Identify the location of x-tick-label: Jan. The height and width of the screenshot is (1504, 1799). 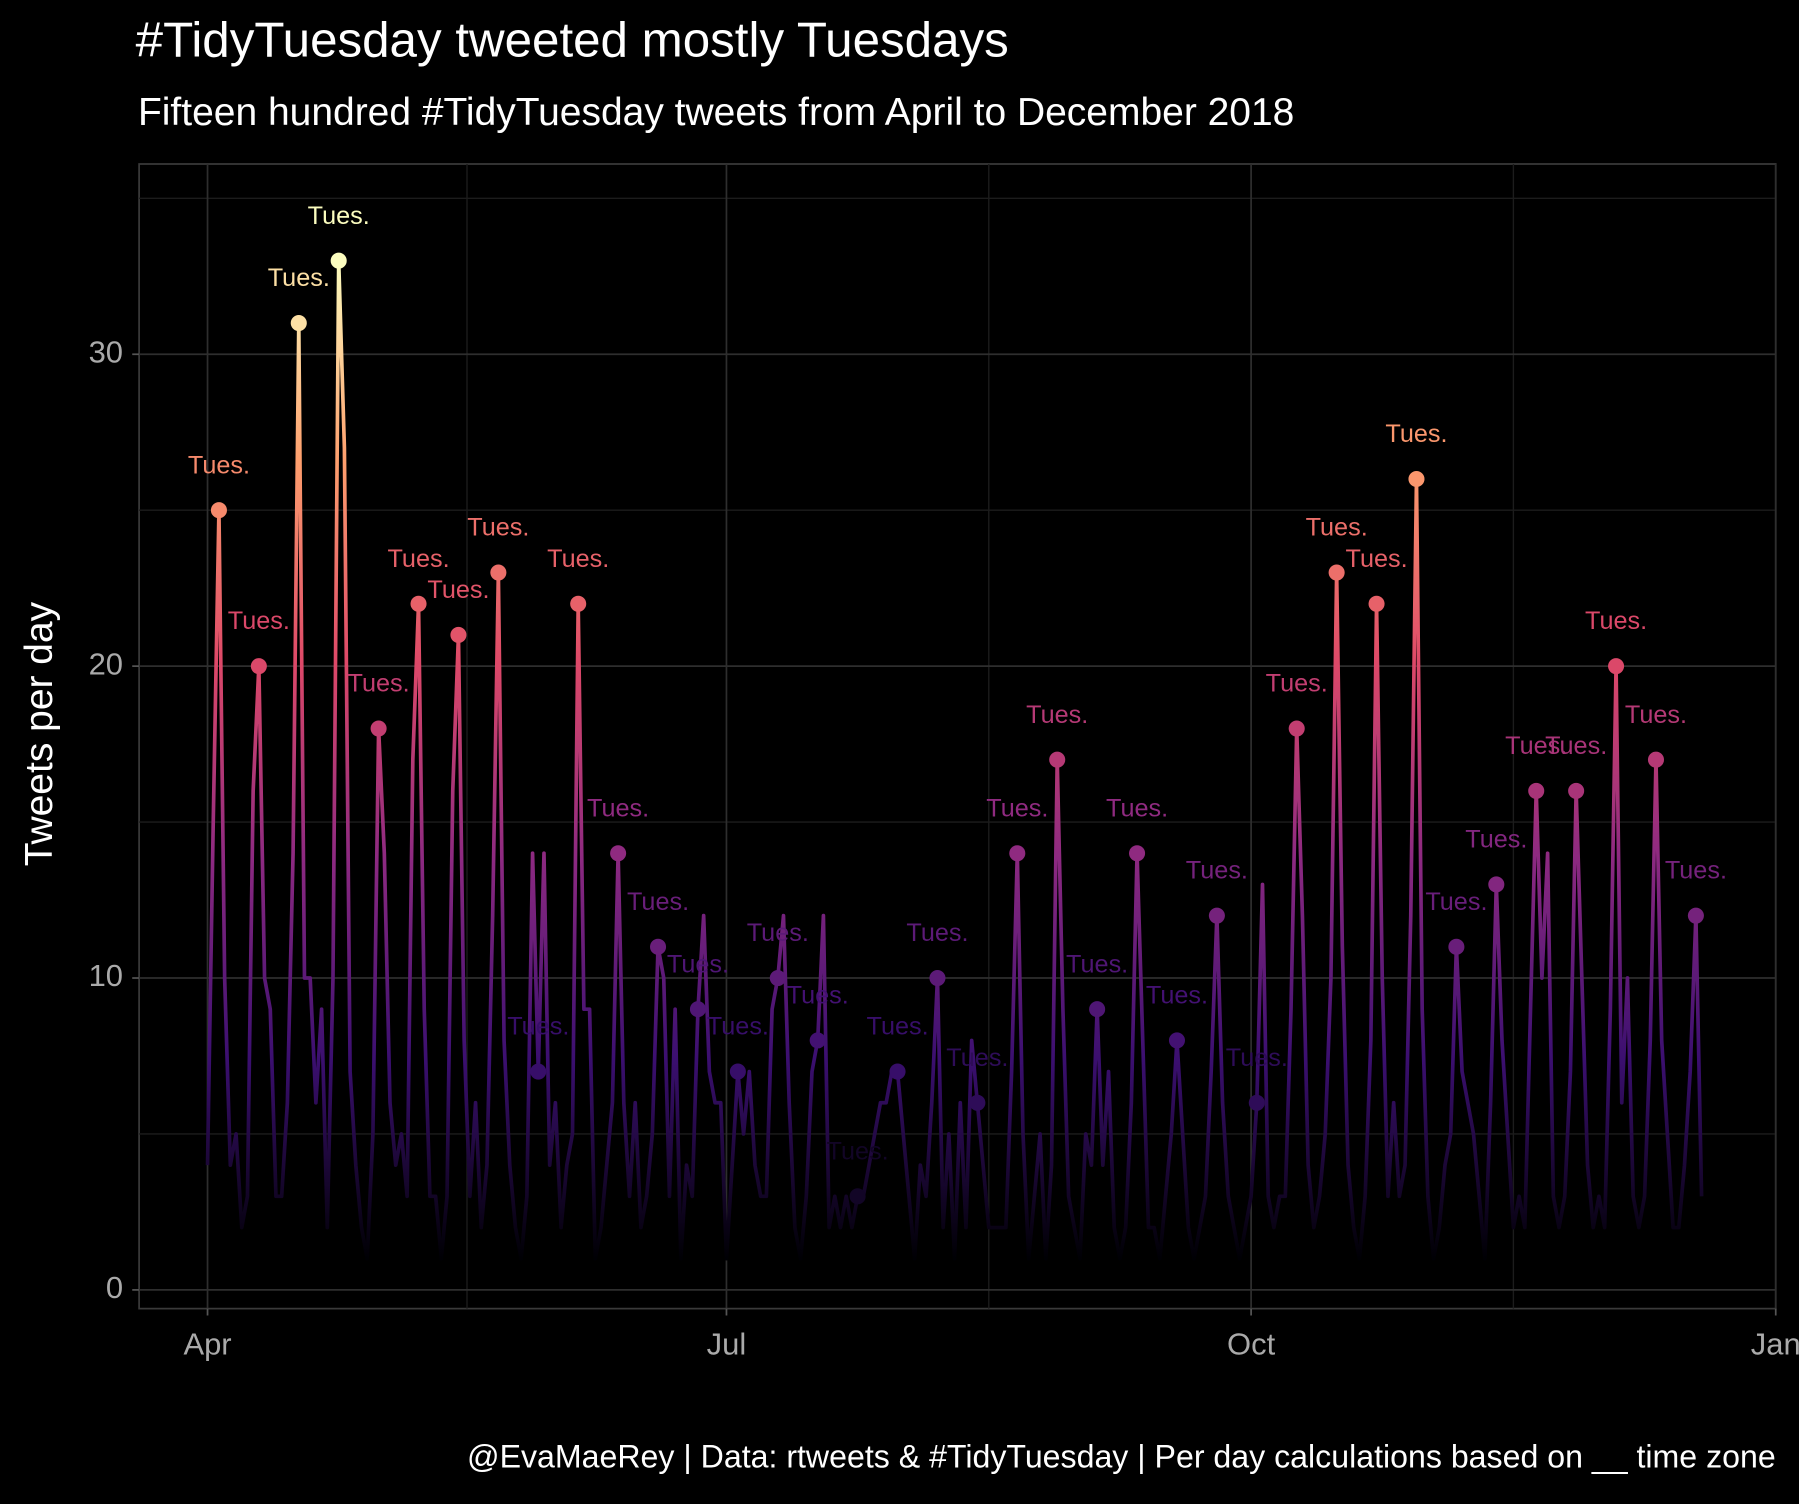
(1775, 1344).